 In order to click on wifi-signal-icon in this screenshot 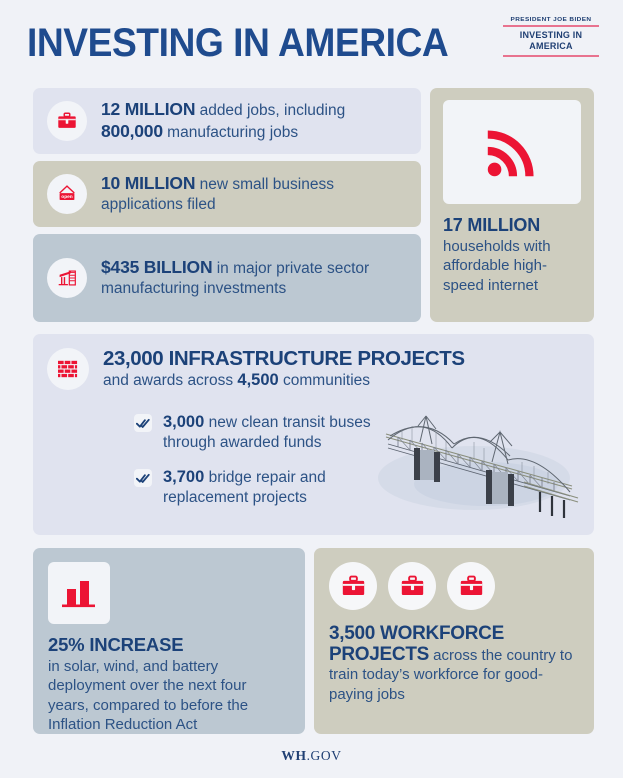, I will do `click(512, 152)`.